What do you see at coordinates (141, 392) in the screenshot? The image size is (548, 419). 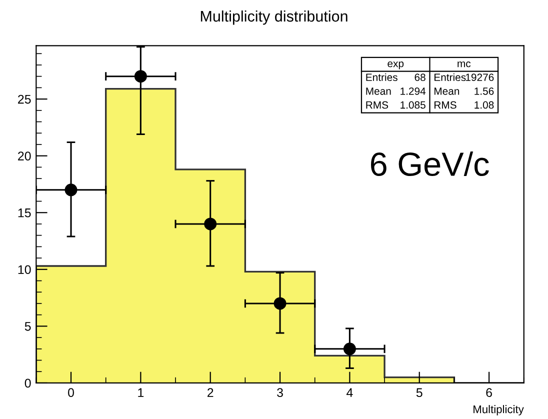 I see `x-tick-label: 1` at bounding box center [141, 392].